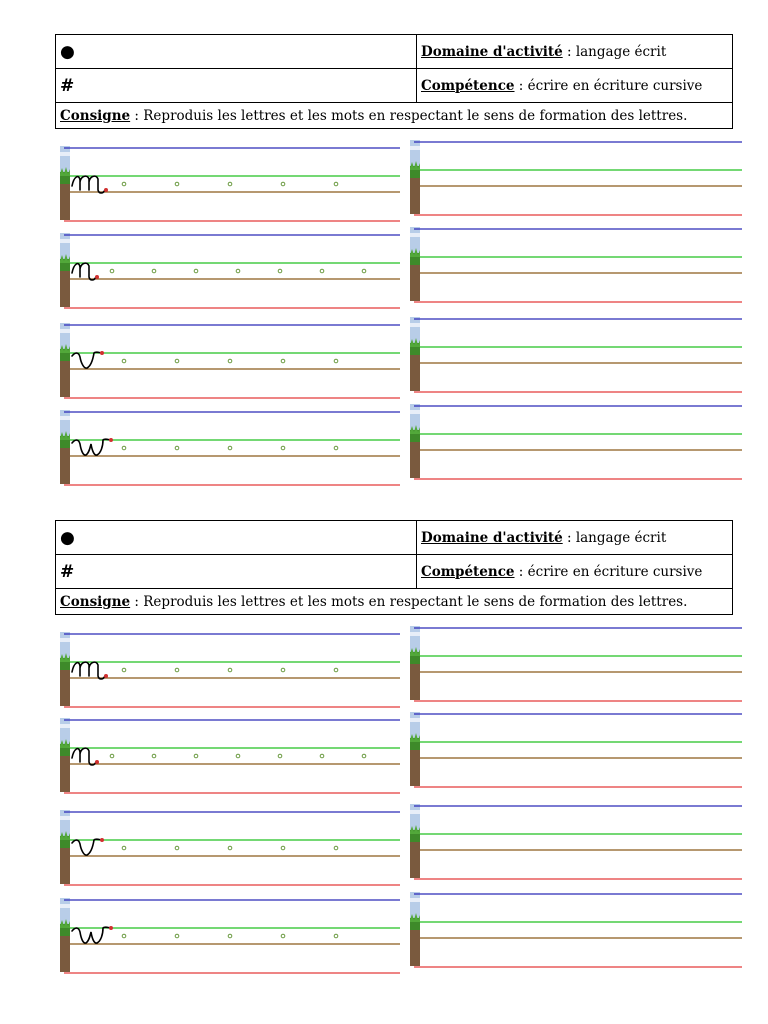 This screenshot has width=768, height=1024. What do you see at coordinates (468, 571) in the screenshot?
I see `competence-label: Compétence` at bounding box center [468, 571].